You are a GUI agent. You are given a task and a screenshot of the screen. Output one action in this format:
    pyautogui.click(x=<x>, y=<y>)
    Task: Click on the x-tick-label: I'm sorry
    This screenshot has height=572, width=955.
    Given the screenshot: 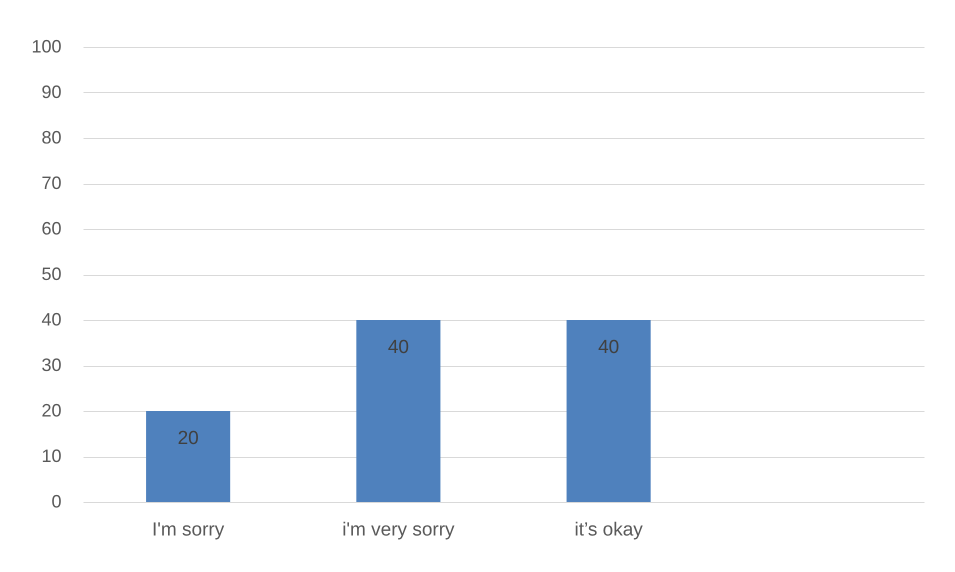 What is the action you would take?
    pyautogui.click(x=188, y=530)
    